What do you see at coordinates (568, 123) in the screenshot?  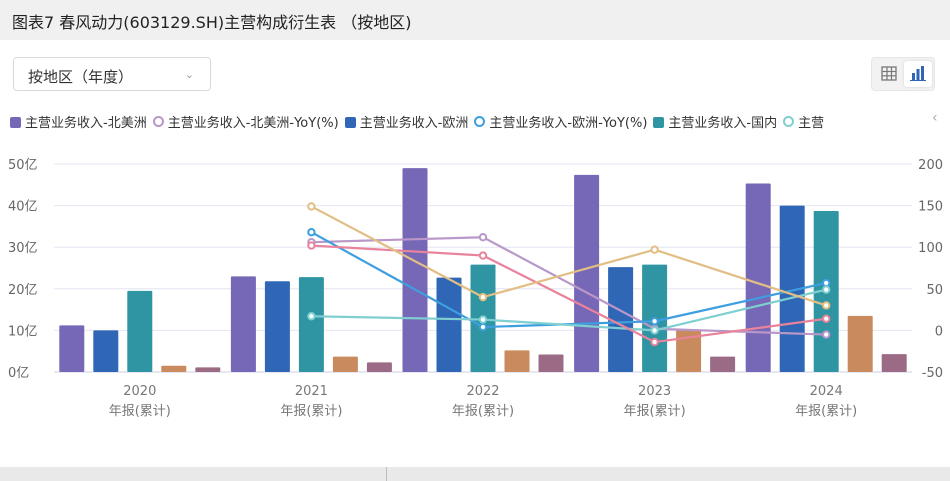 I see `legend-label: 主营业务收入-欧洲-YoY(%)` at bounding box center [568, 123].